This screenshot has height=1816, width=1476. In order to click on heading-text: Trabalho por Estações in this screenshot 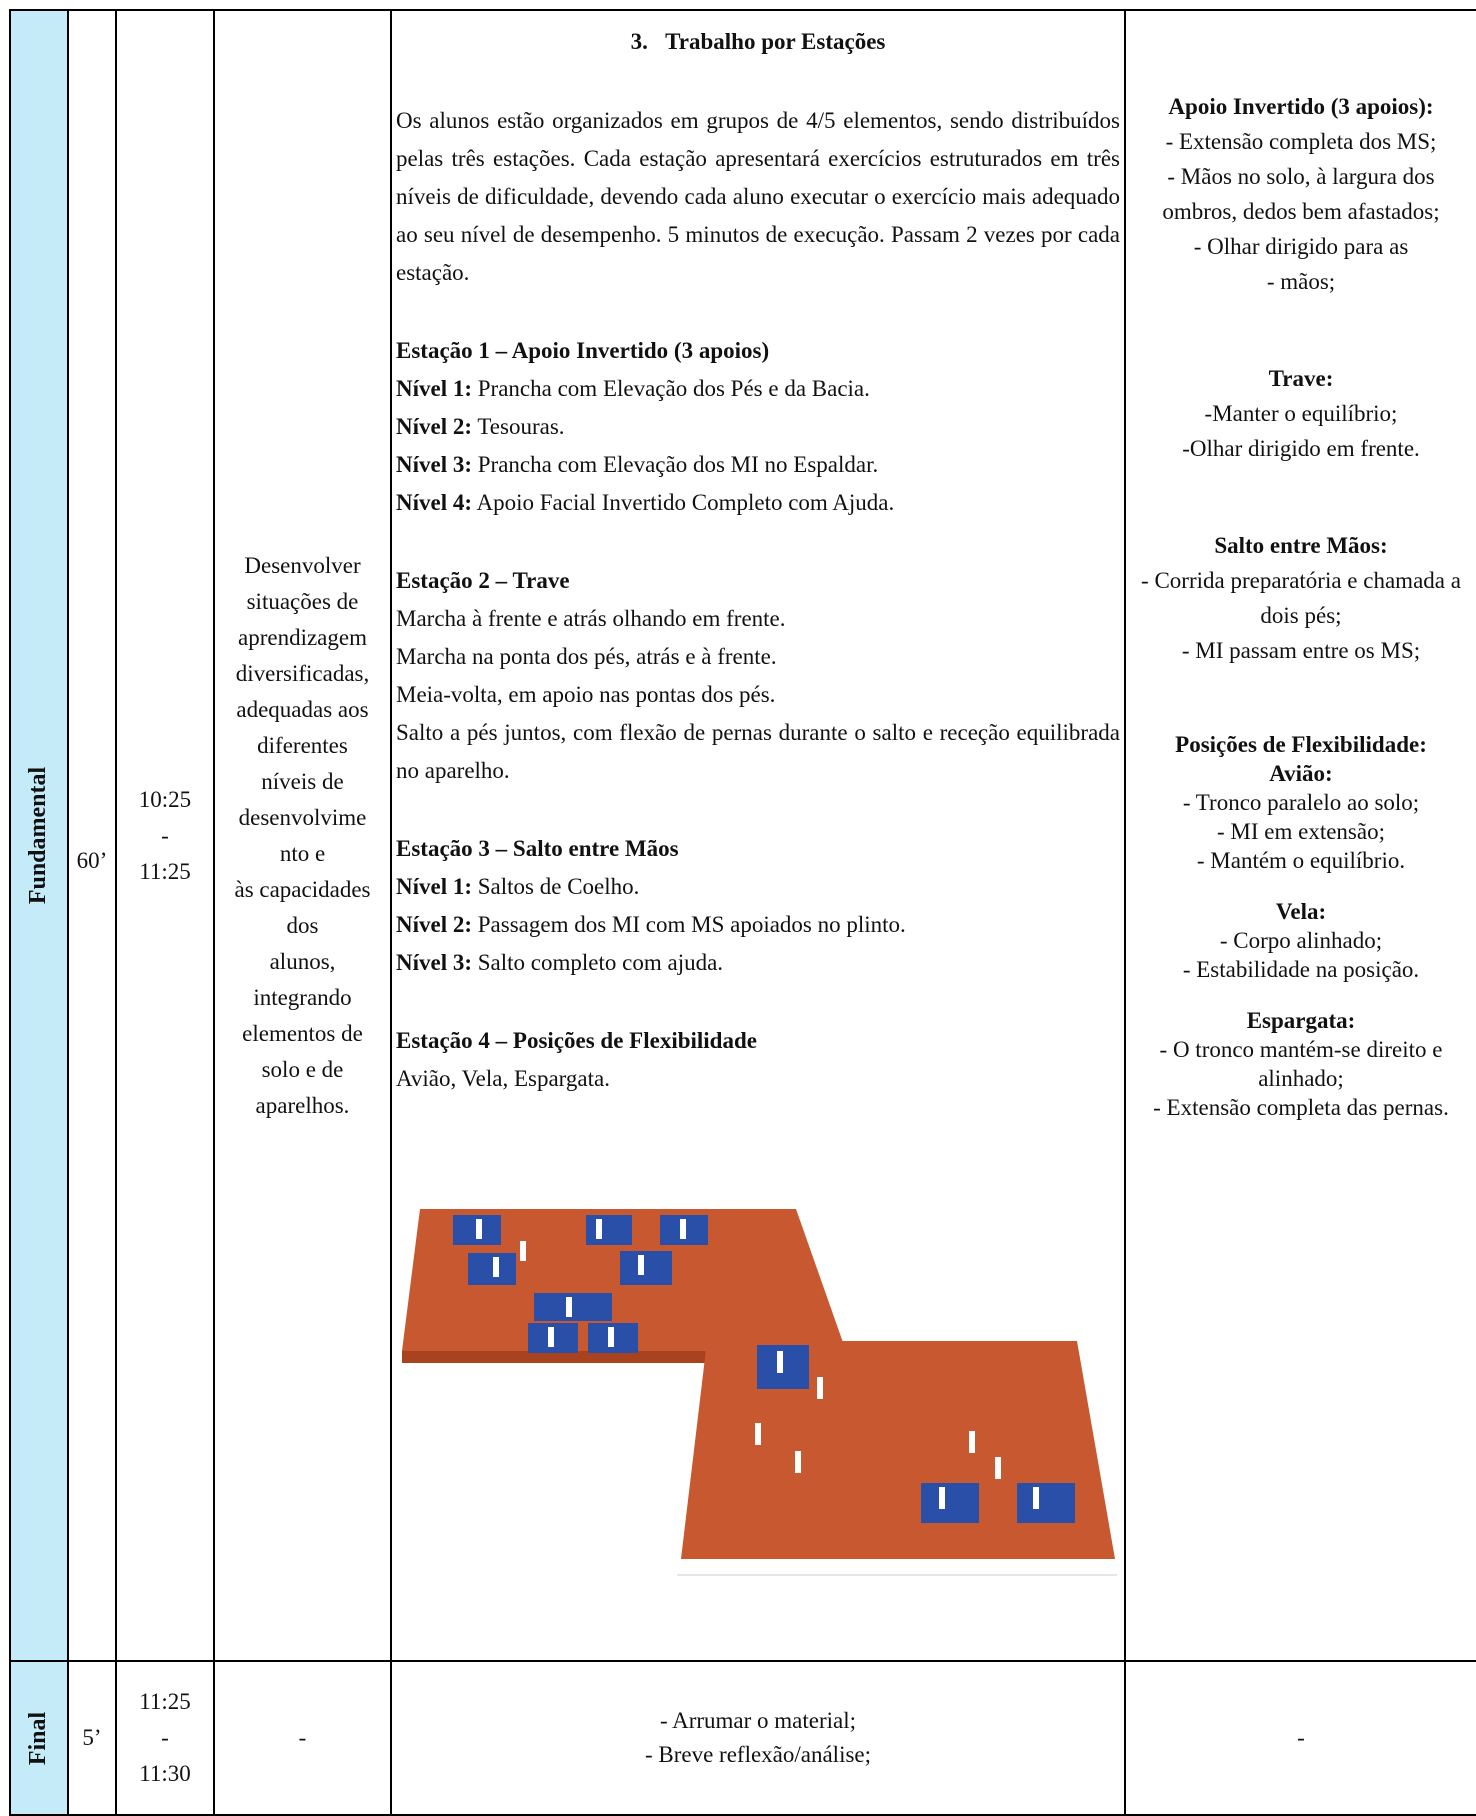, I will do `click(775, 41)`.